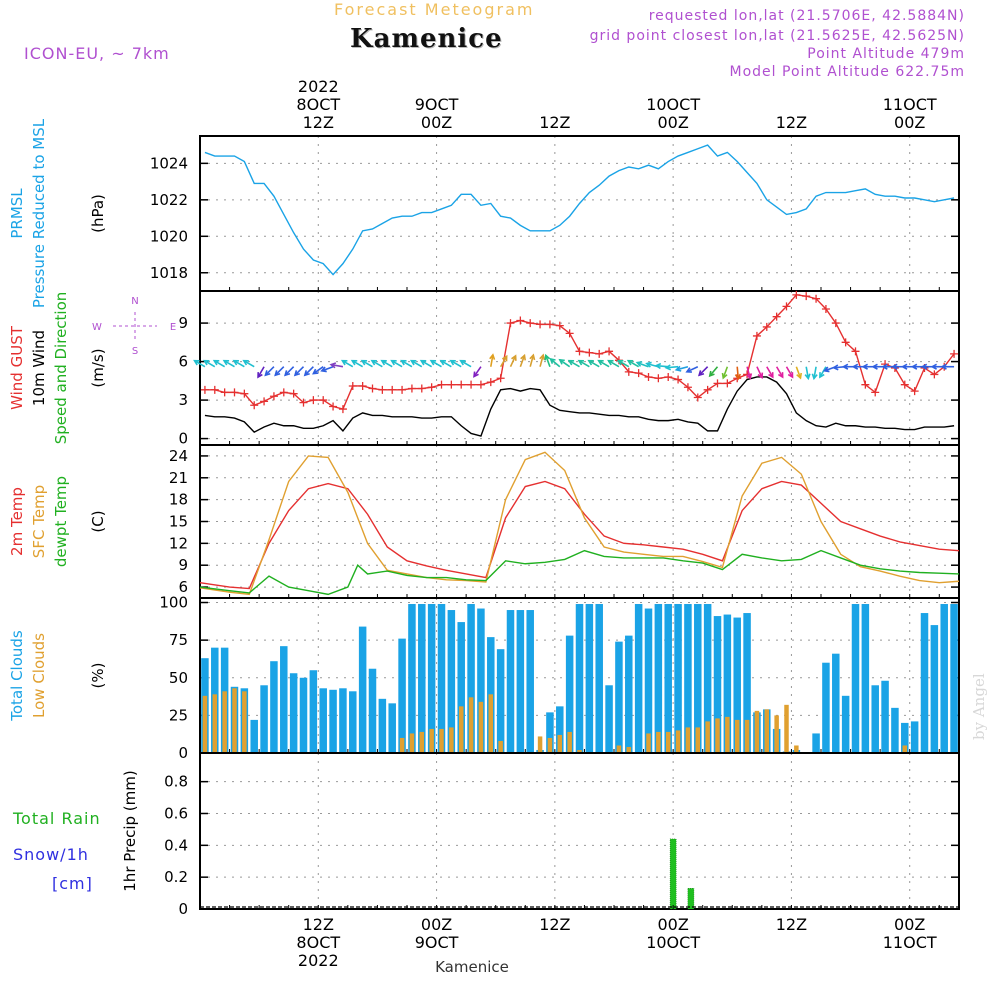  What do you see at coordinates (39, 213) in the screenshot?
I see `side-label-pressure: Pressure Reduced to MSL` at bounding box center [39, 213].